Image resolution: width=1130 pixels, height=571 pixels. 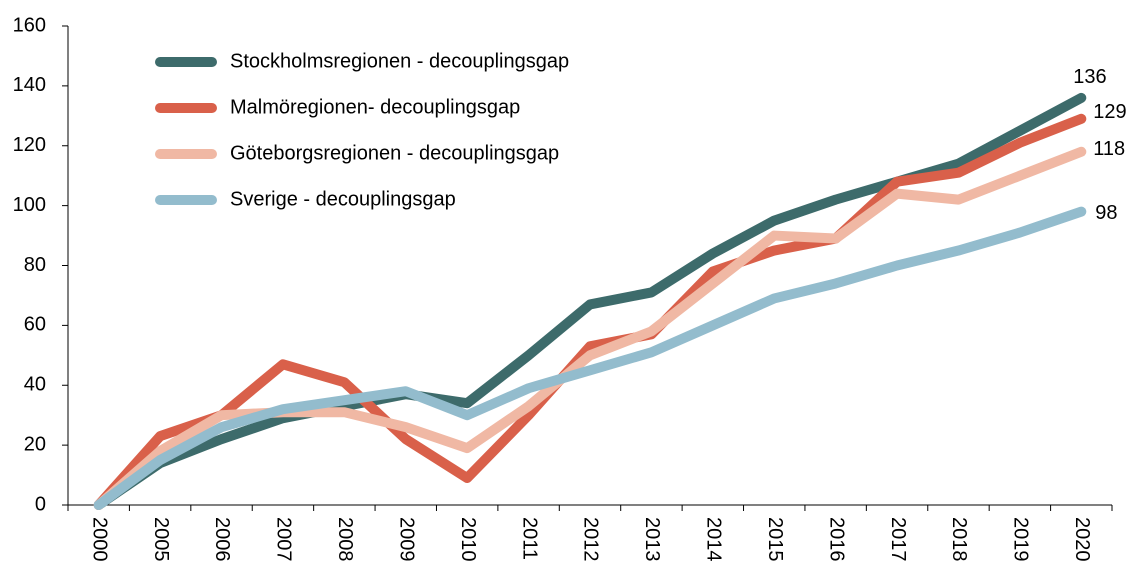 What do you see at coordinates (35, 444) in the screenshot?
I see `y-tick-label: 20` at bounding box center [35, 444].